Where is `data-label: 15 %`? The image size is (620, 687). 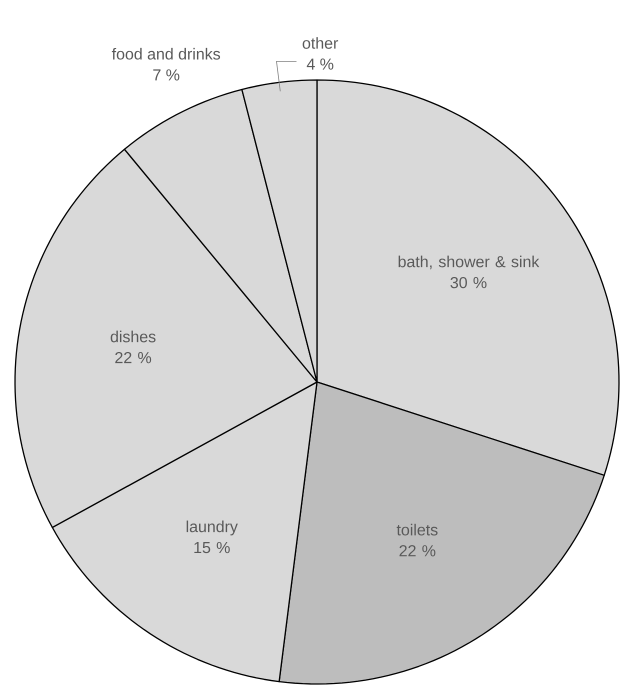
data-label: 15 % is located at coordinates (212, 548).